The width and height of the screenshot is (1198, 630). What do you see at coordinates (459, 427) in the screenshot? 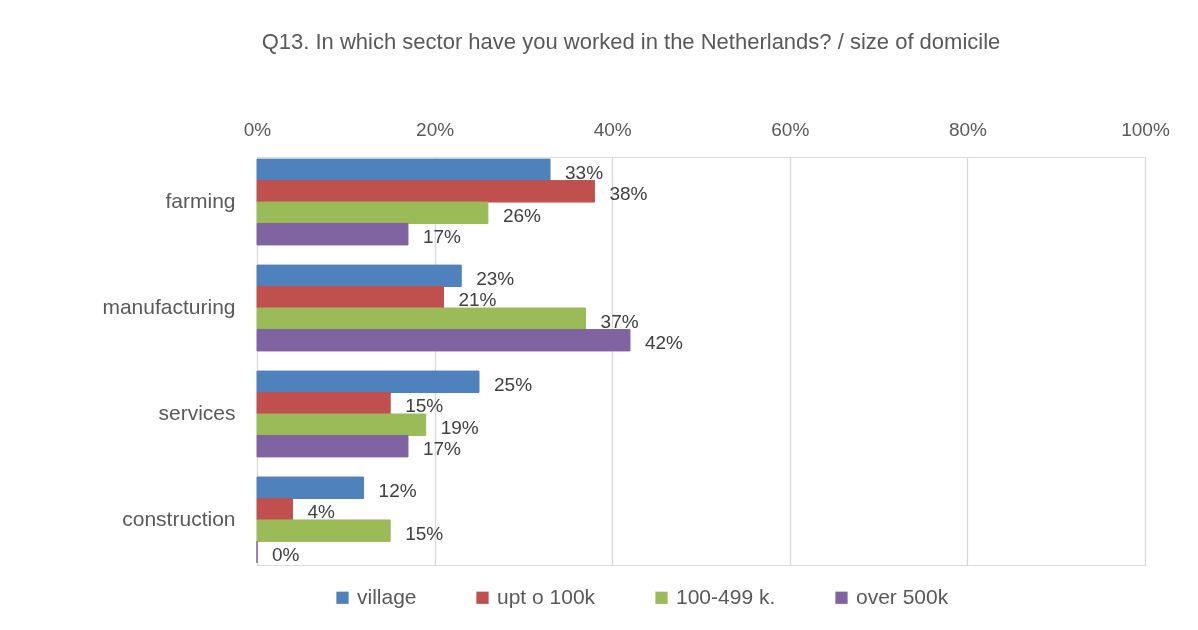
I see `data-label: 19%` at bounding box center [459, 427].